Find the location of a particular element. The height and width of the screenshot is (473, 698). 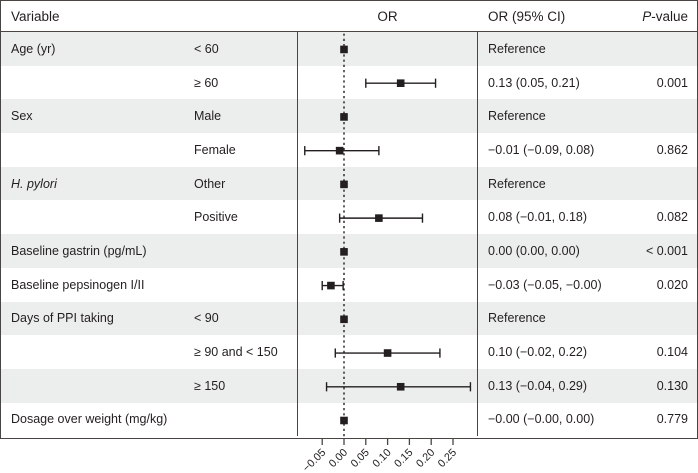

or-ci-value: −0.00 (−0.00, 0.00) is located at coordinates (541, 419).